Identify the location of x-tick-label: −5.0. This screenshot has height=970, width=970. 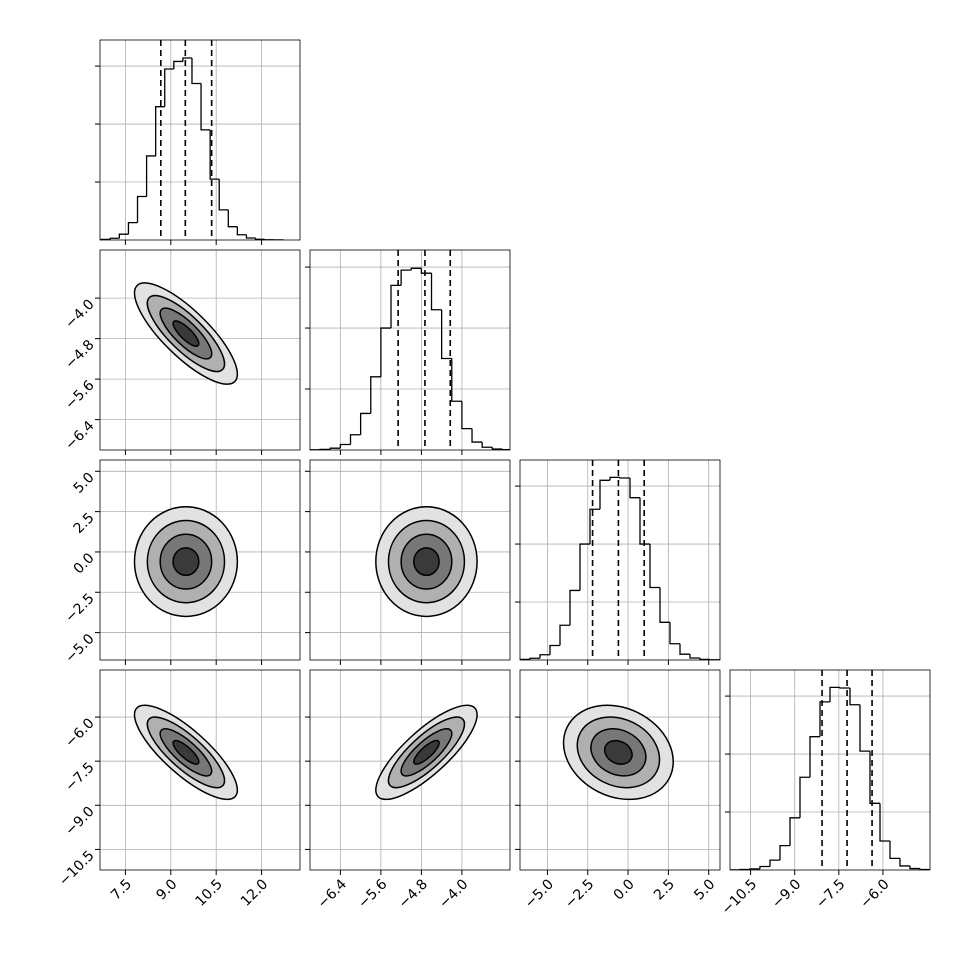
(539, 893).